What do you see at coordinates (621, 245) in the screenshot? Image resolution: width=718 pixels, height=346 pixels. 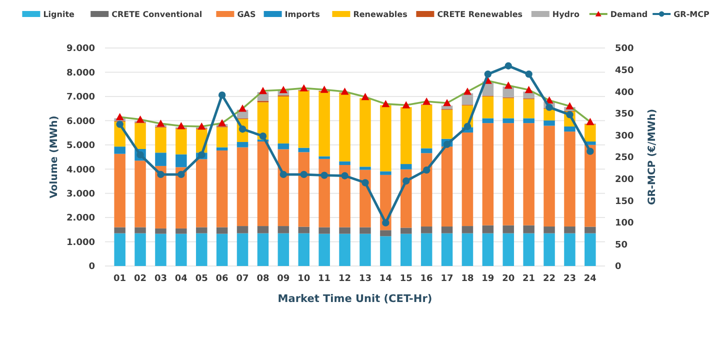 I see `y2-tick-label: 50` at bounding box center [621, 245].